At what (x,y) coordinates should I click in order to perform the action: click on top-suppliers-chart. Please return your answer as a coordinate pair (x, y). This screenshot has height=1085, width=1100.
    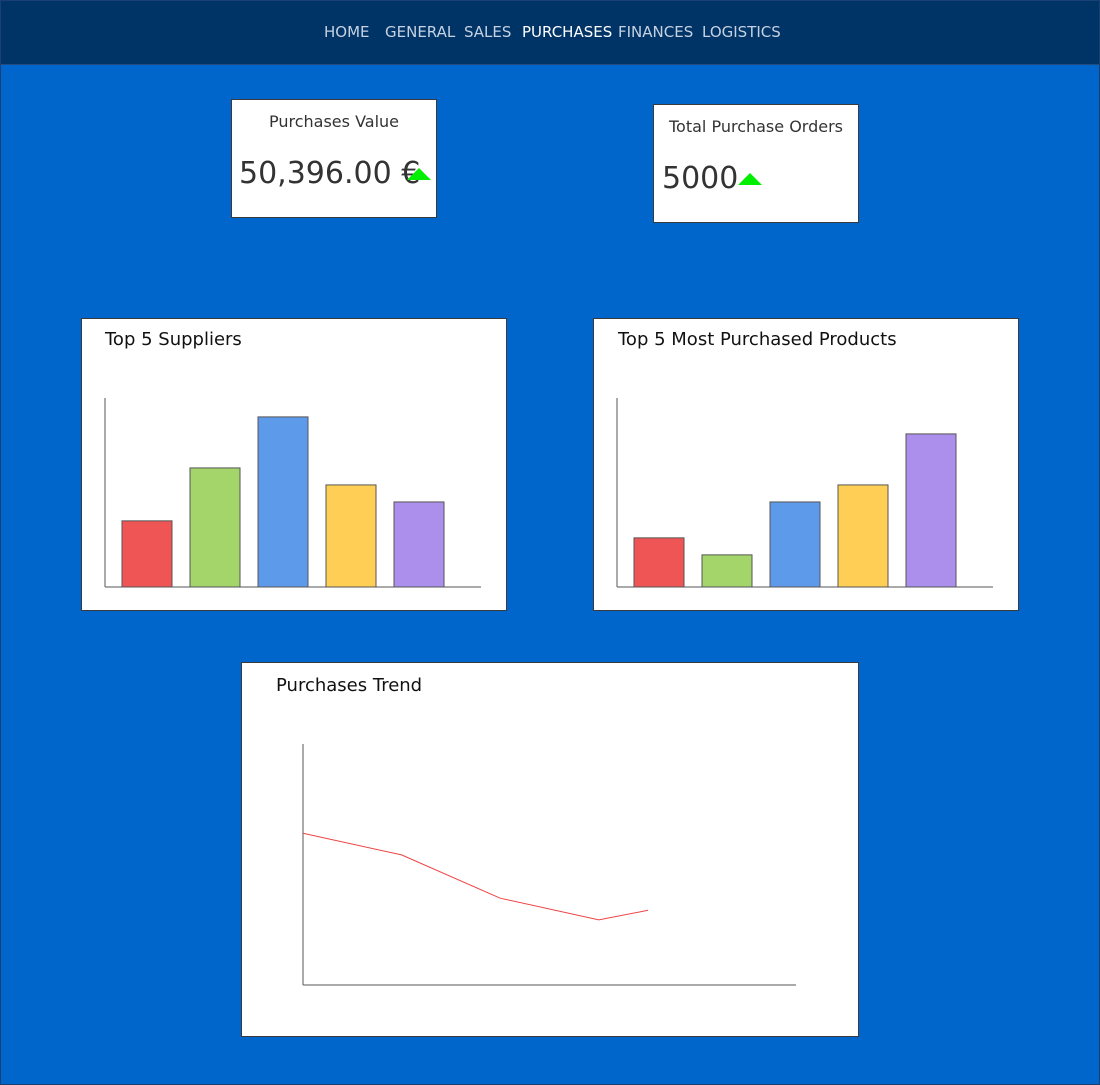
    Looking at the image, I should click on (292, 493).